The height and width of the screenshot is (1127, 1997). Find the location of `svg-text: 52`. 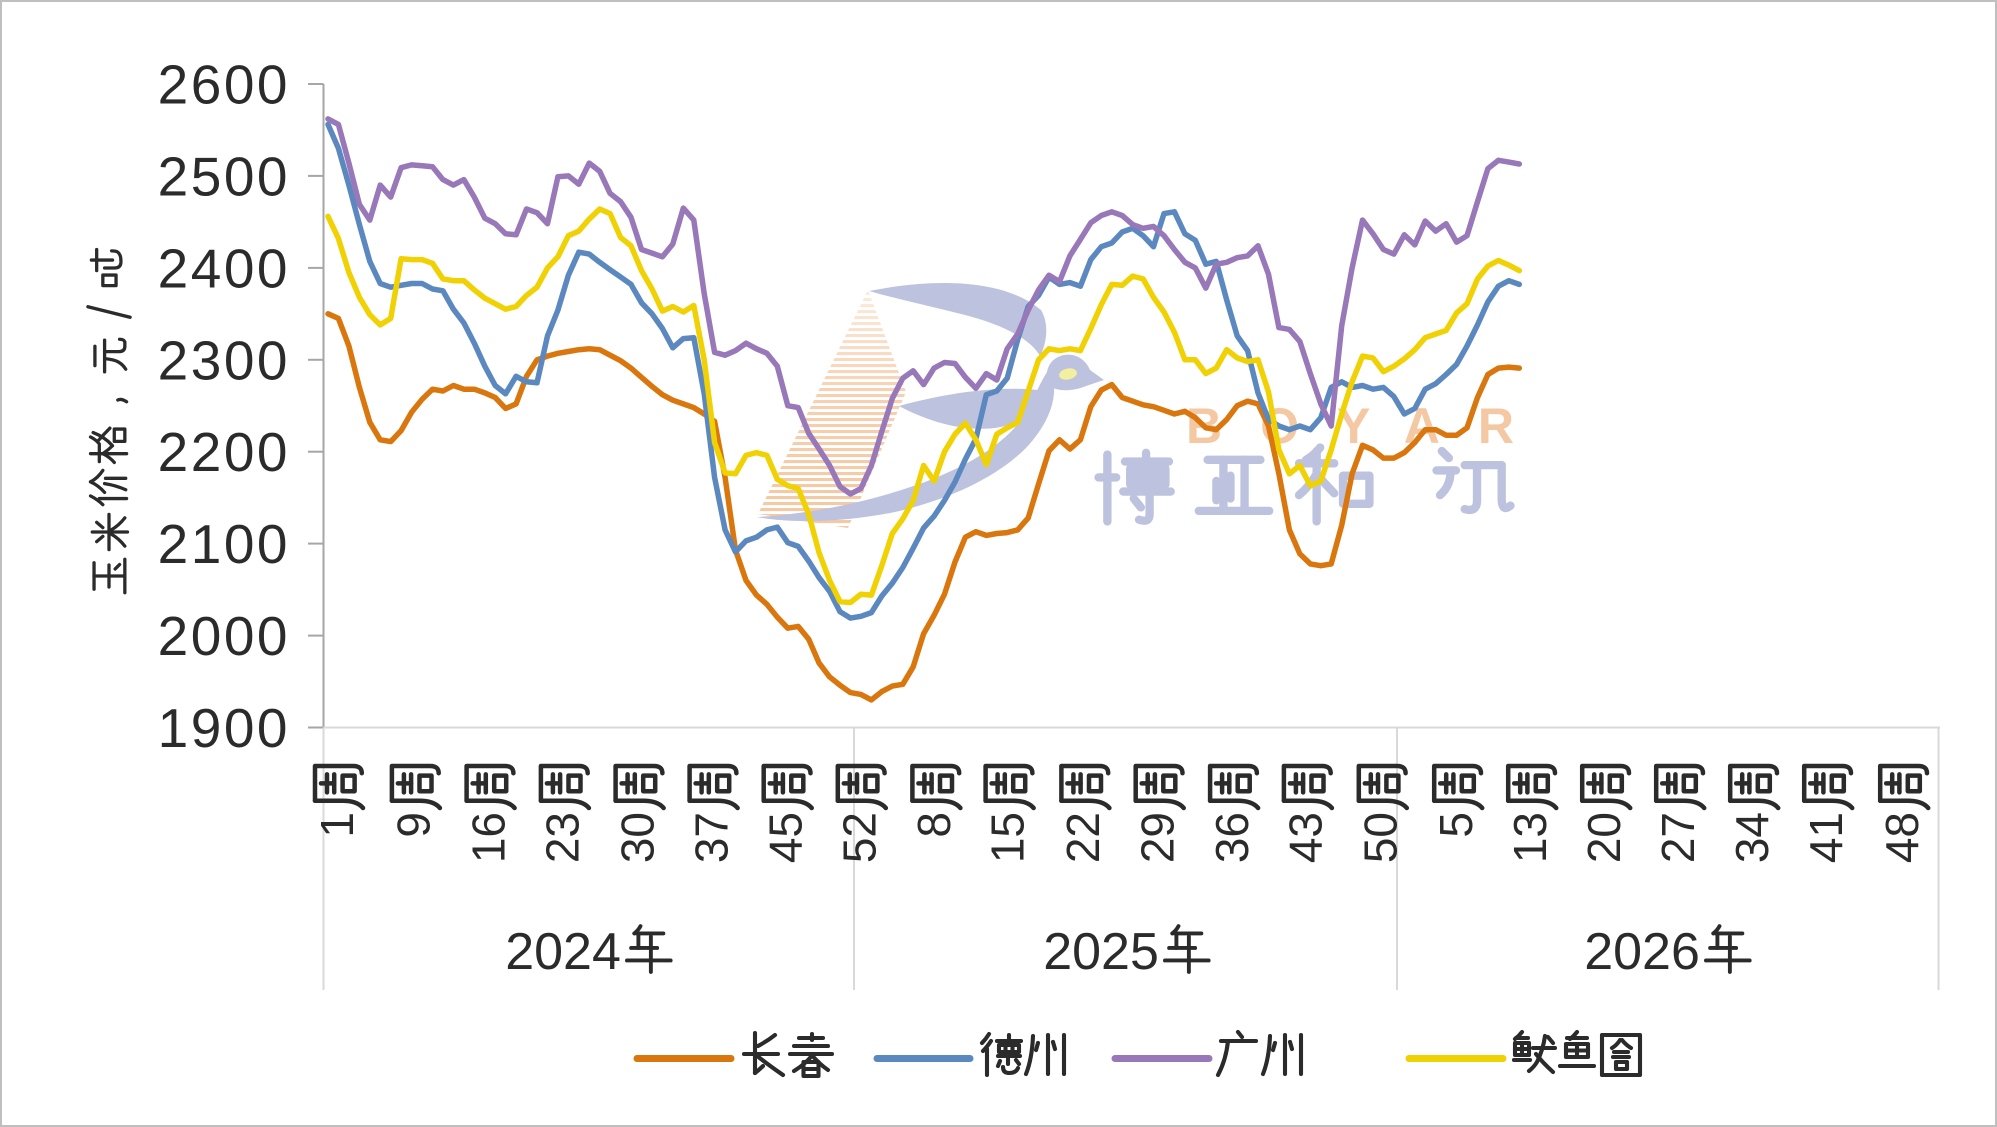

svg-text: 52 is located at coordinates (860, 837).